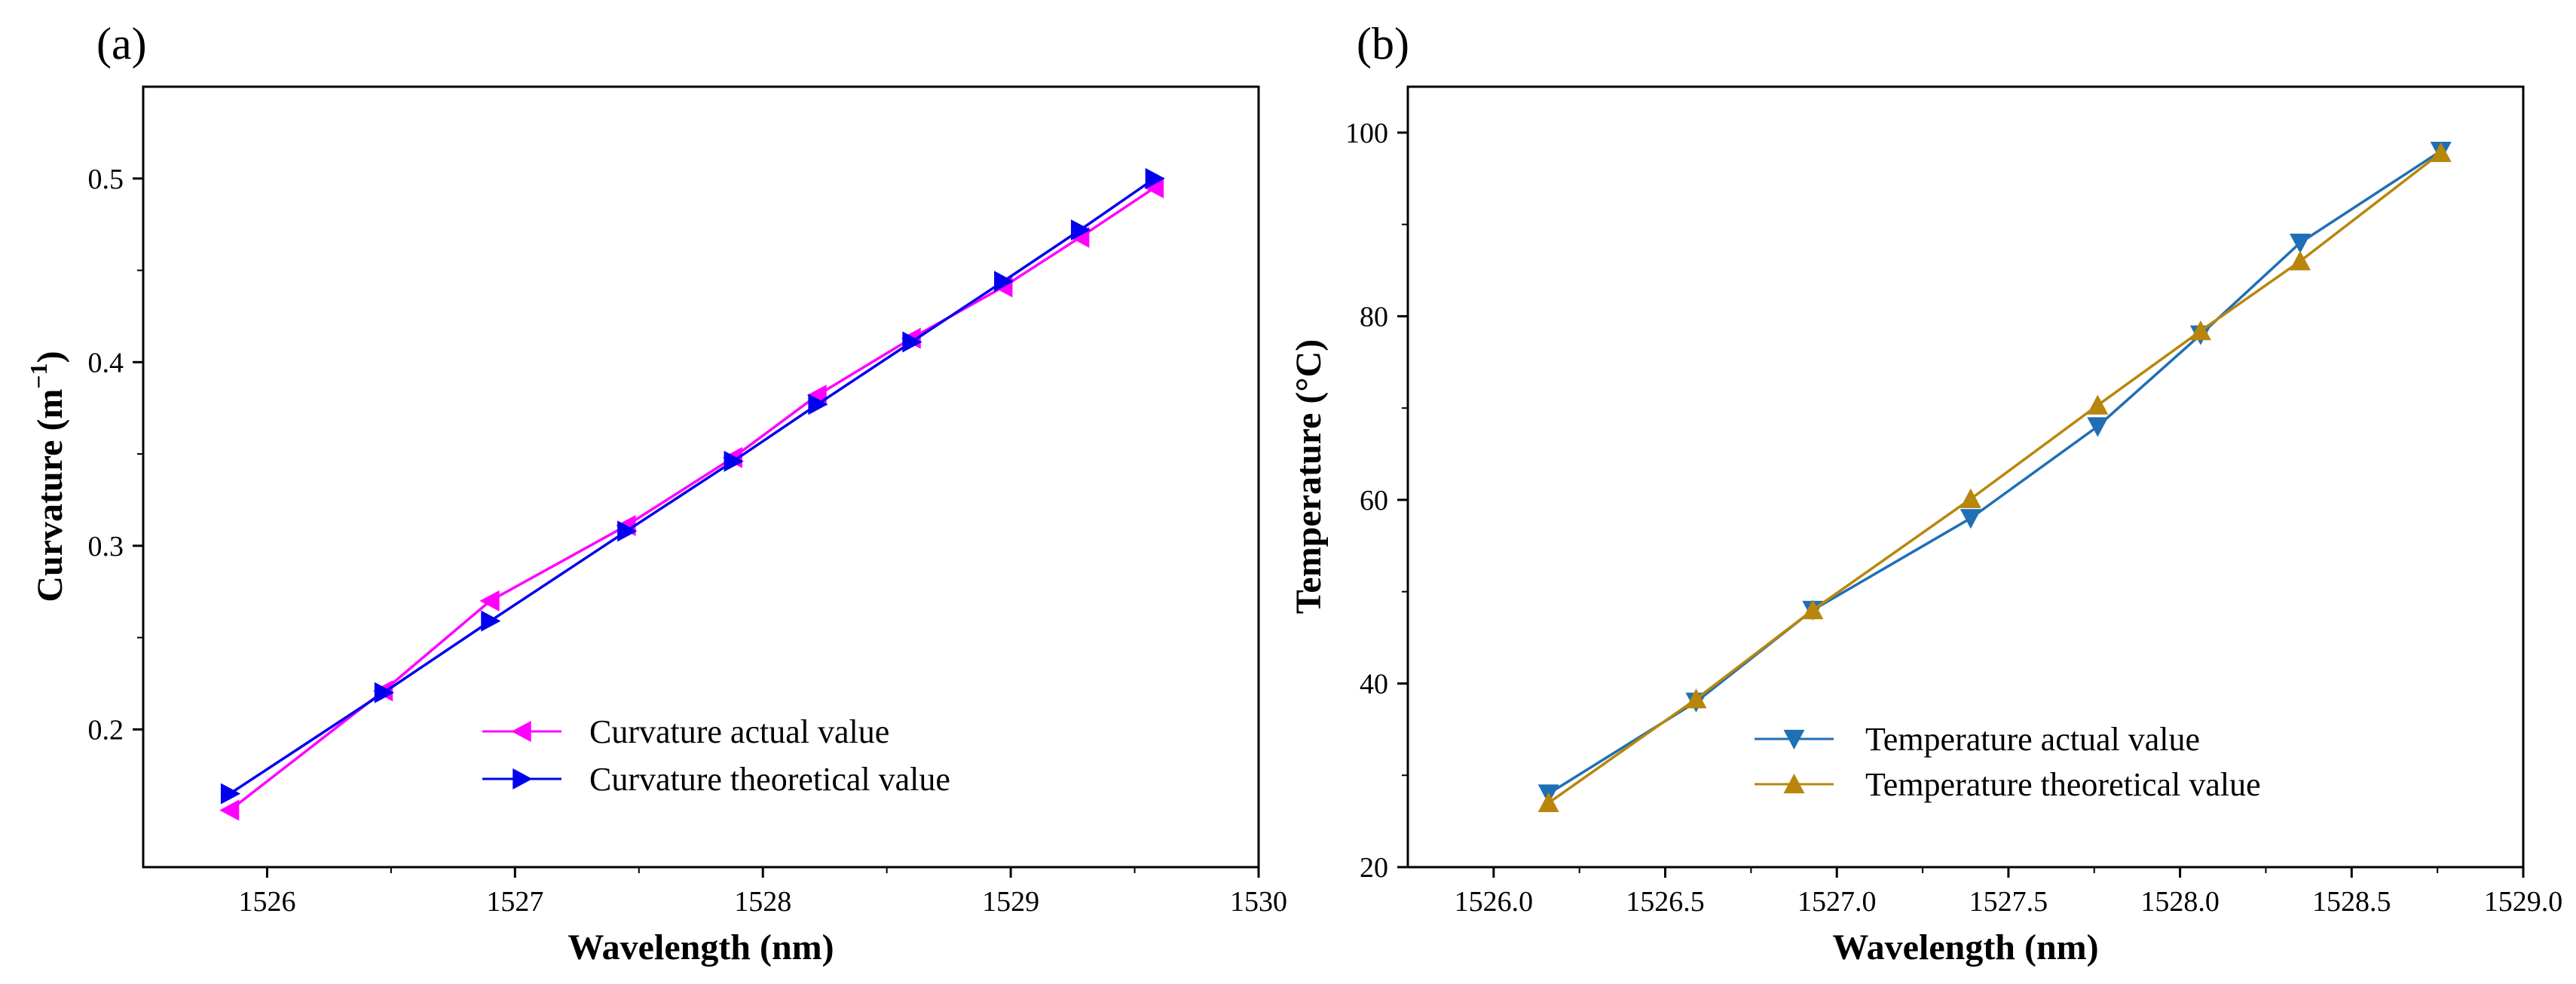 This screenshot has width=2576, height=984. Describe the element at coordinates (522, 778) in the screenshot. I see `legend-marker-curvature-theoretical` at that location.